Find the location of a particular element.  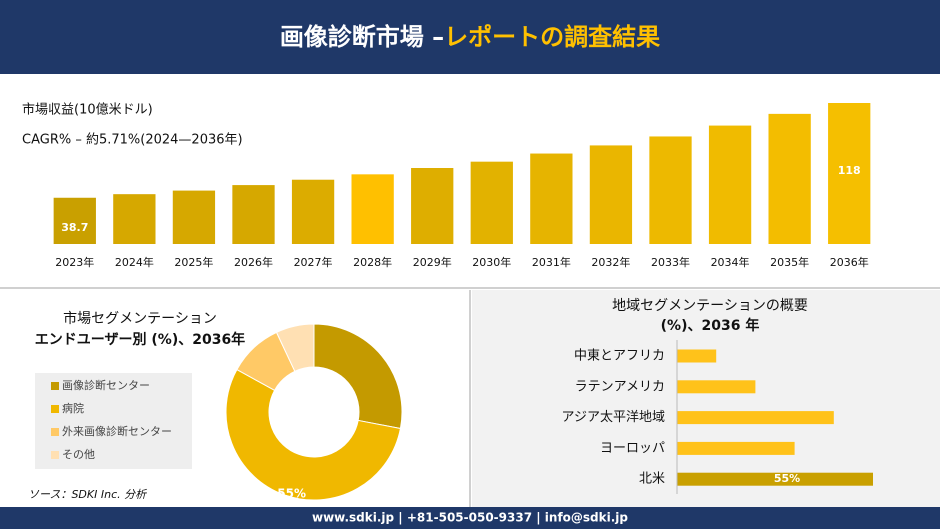

x-tick-label: 2029年 is located at coordinates (432, 262).